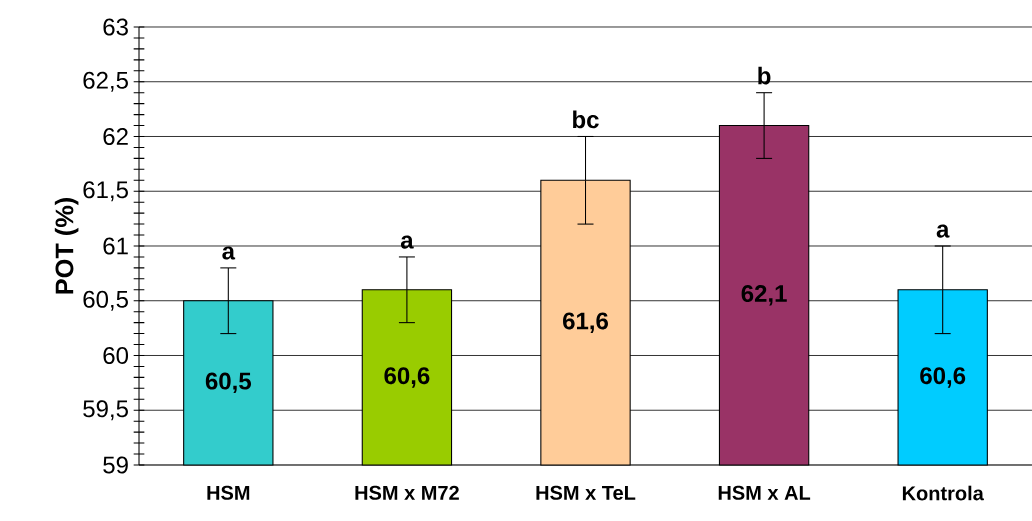 The width and height of the screenshot is (1032, 521). What do you see at coordinates (115, 246) in the screenshot?
I see `y-tick-label: 61` at bounding box center [115, 246].